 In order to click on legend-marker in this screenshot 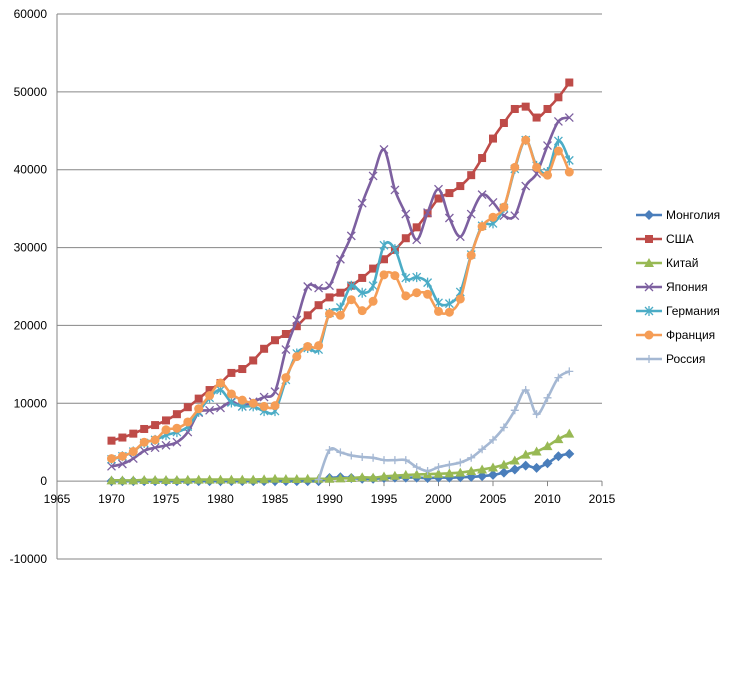, I will do `click(649, 262)`.